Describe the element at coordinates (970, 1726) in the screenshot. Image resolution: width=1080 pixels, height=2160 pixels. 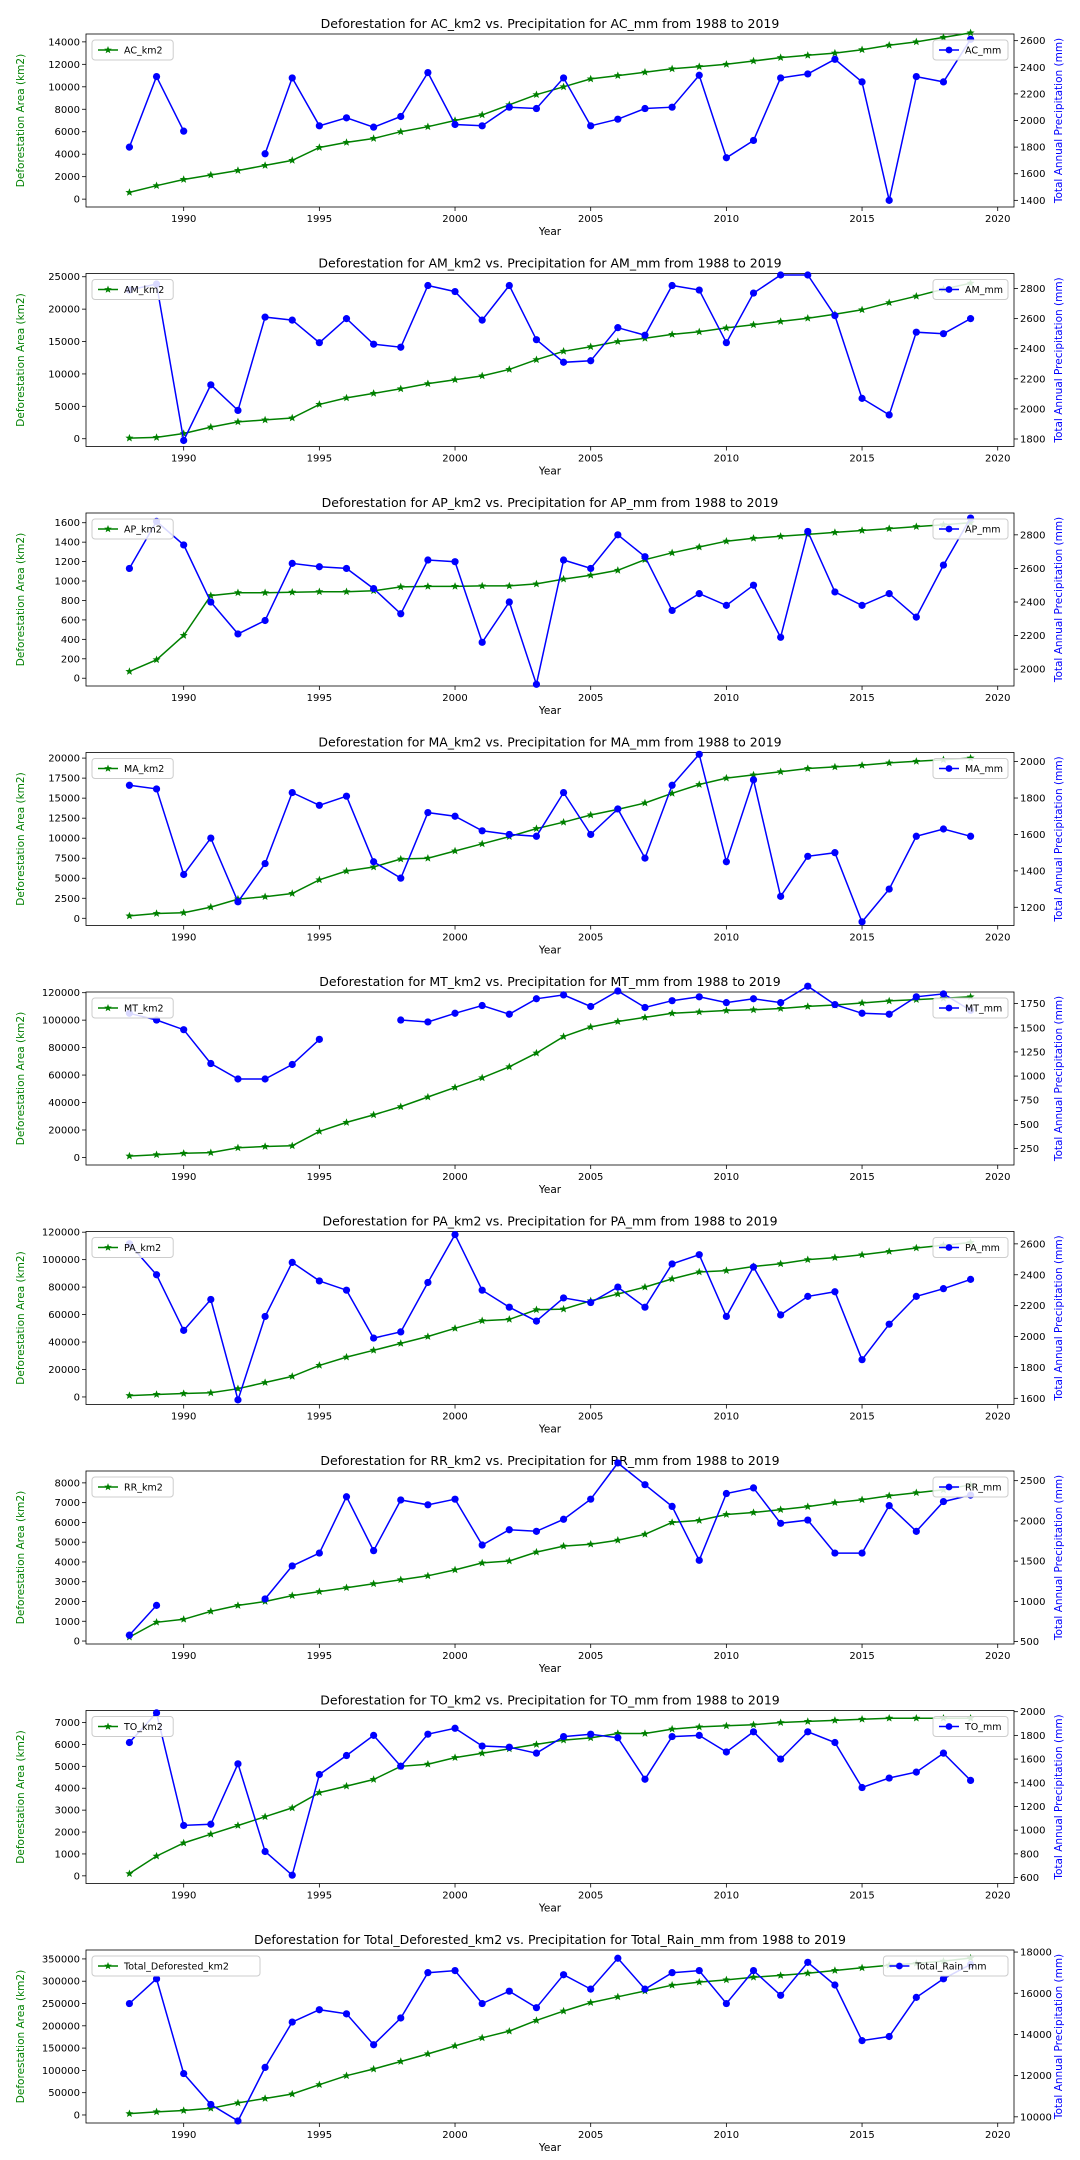
I see `legend-right: TO_mm` at that location.